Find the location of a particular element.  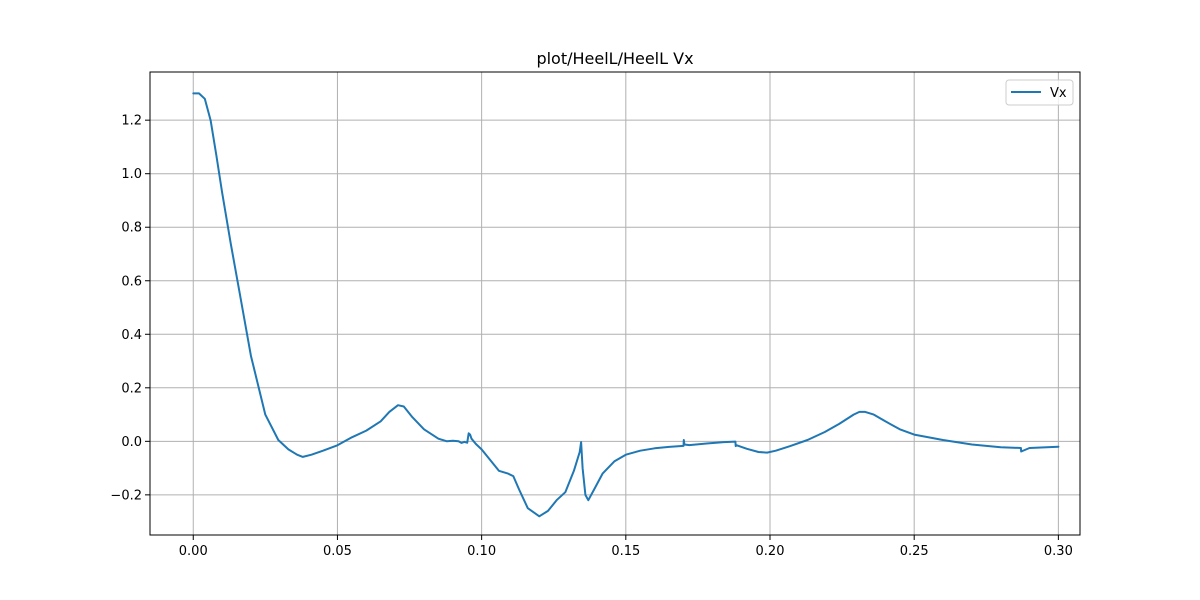

x-axis: 0.00 0.05 0.10 0.15 0.20 0.25 0.30 is located at coordinates (626, 547).